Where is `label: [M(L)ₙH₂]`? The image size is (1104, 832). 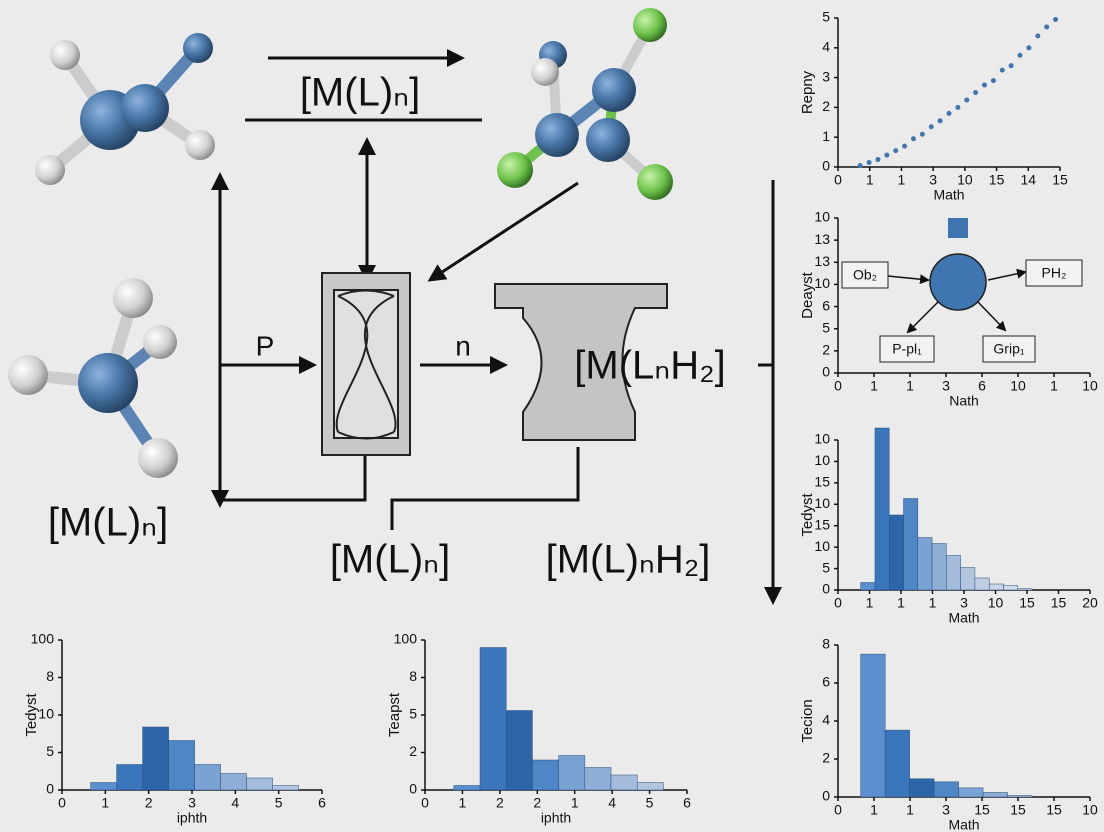 label: [M(L)ₙH₂] is located at coordinates (628, 560).